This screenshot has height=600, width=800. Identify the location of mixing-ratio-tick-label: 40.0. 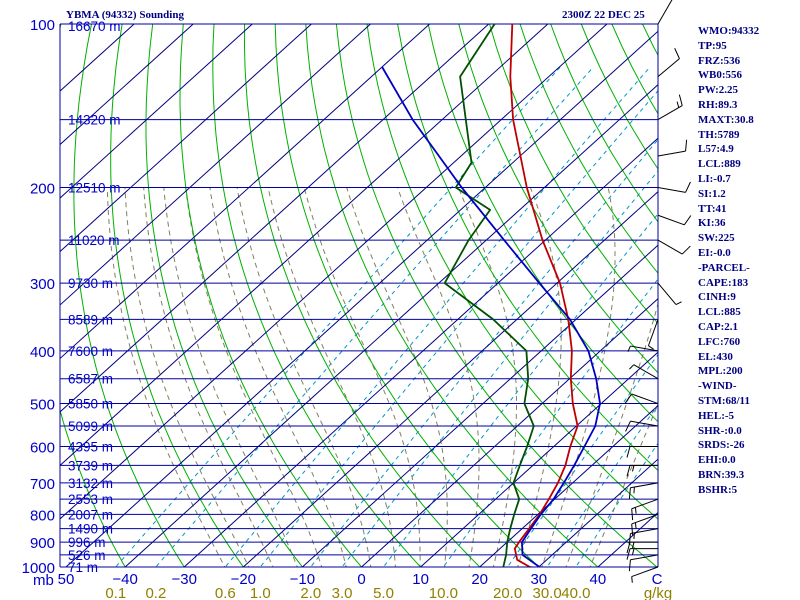
(575, 592).